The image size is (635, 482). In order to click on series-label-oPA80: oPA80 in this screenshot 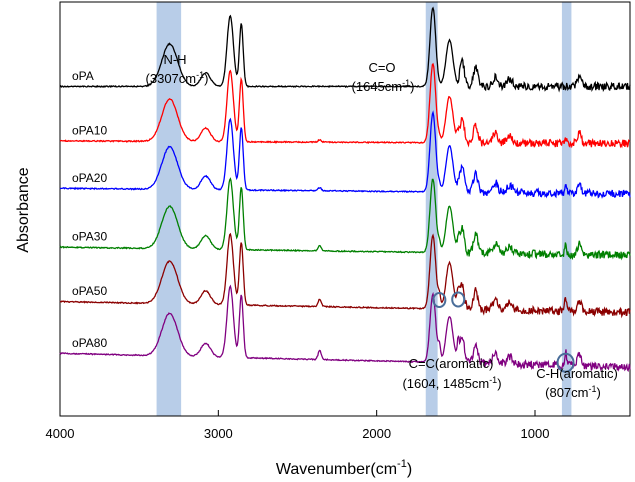, I will do `click(89, 343)`.